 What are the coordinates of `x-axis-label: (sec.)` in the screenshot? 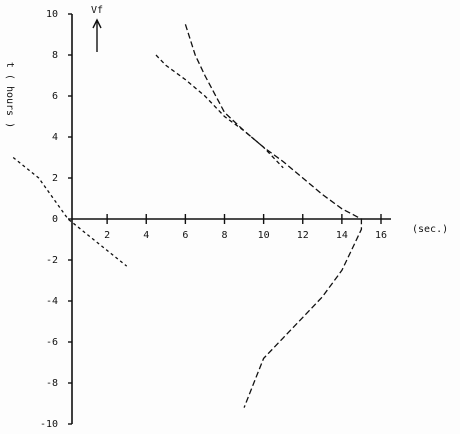 It's located at (430, 229).